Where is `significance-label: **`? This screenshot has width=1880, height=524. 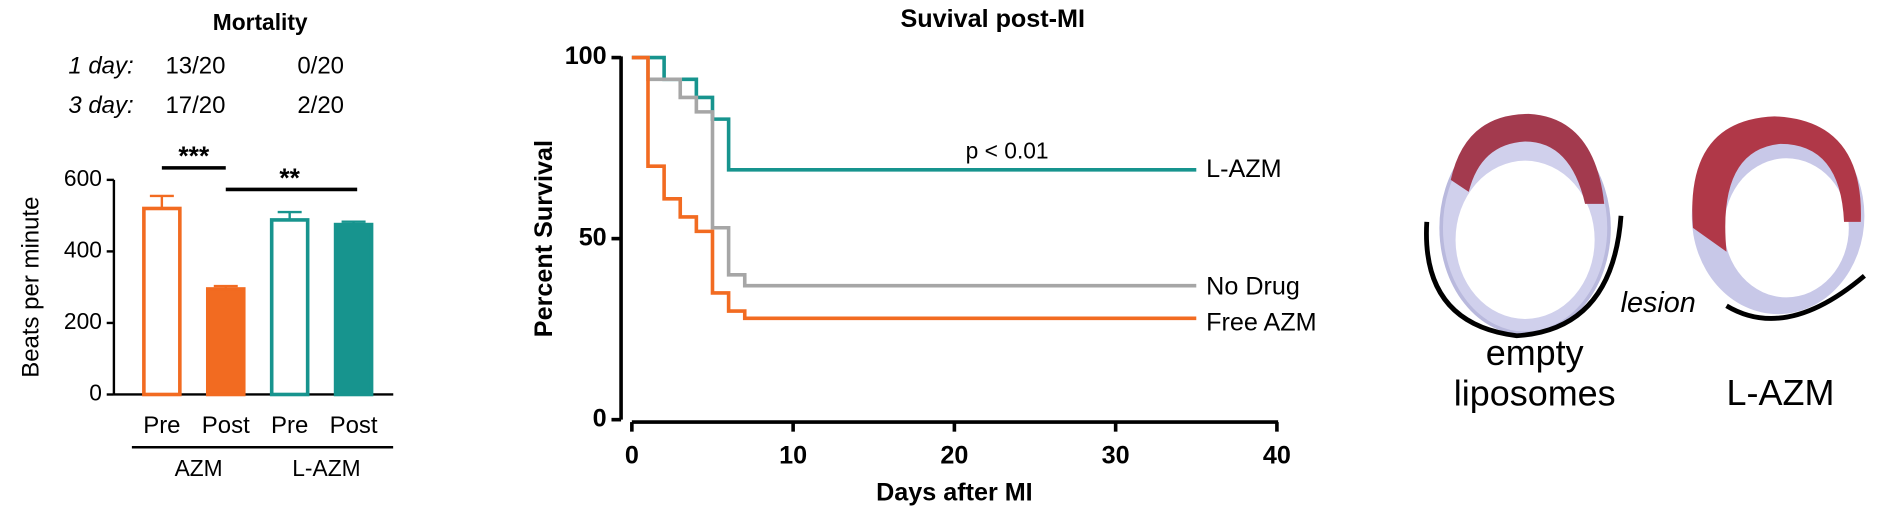
significance-label: ** is located at coordinates (289, 178).